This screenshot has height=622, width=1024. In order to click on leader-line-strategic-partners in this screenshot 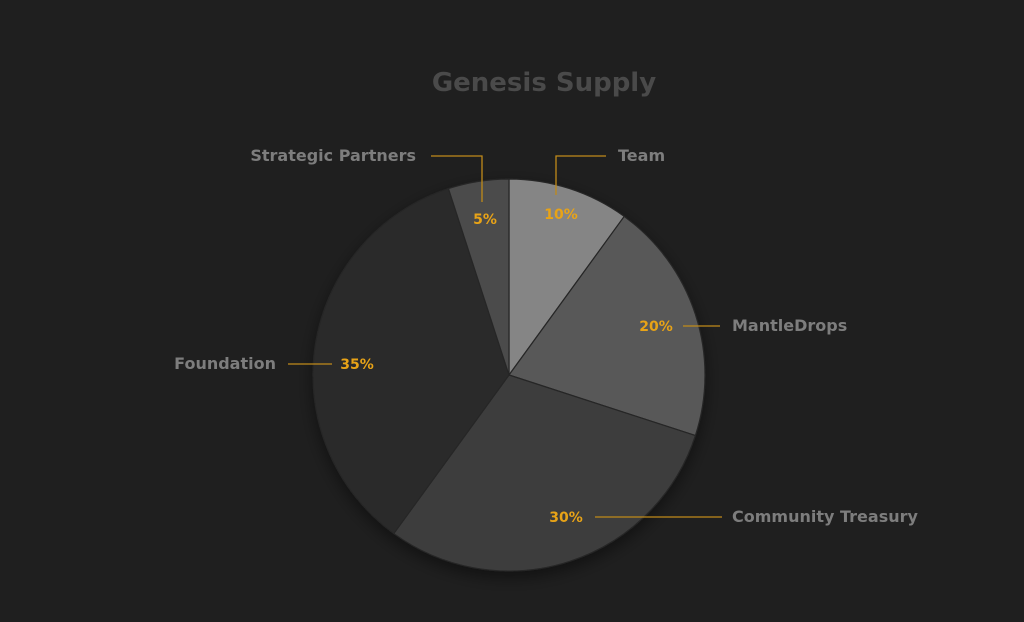, I will do `click(457, 178)`.